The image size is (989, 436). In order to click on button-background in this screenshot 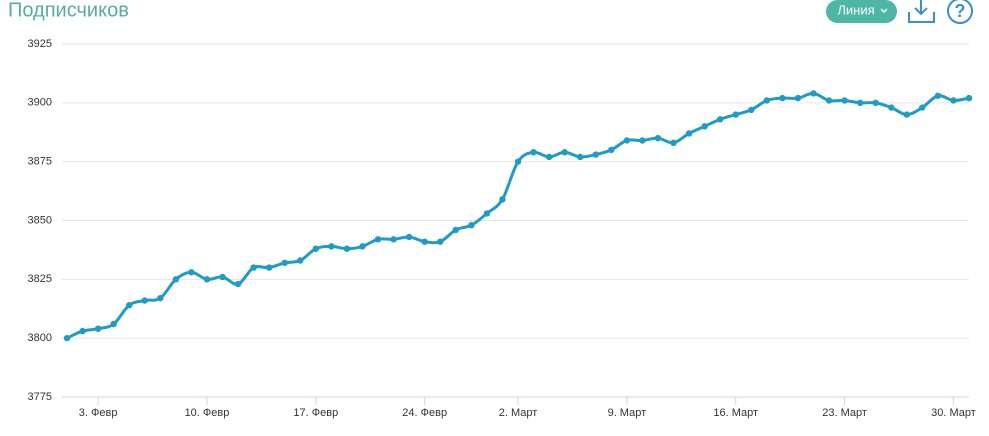, I will do `click(861, 11)`.